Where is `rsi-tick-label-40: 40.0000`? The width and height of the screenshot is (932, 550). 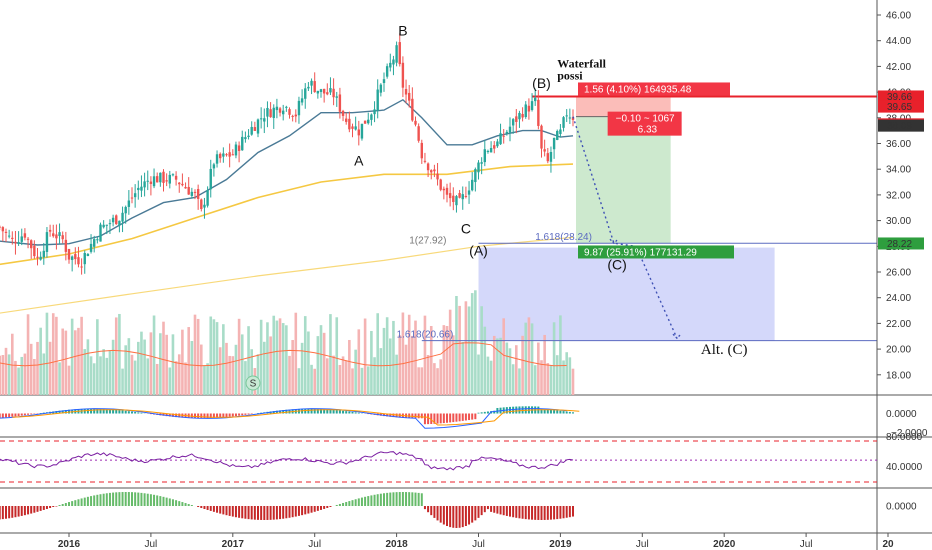
rsi-tick-label-40: 40.0000 is located at coordinates (904, 467).